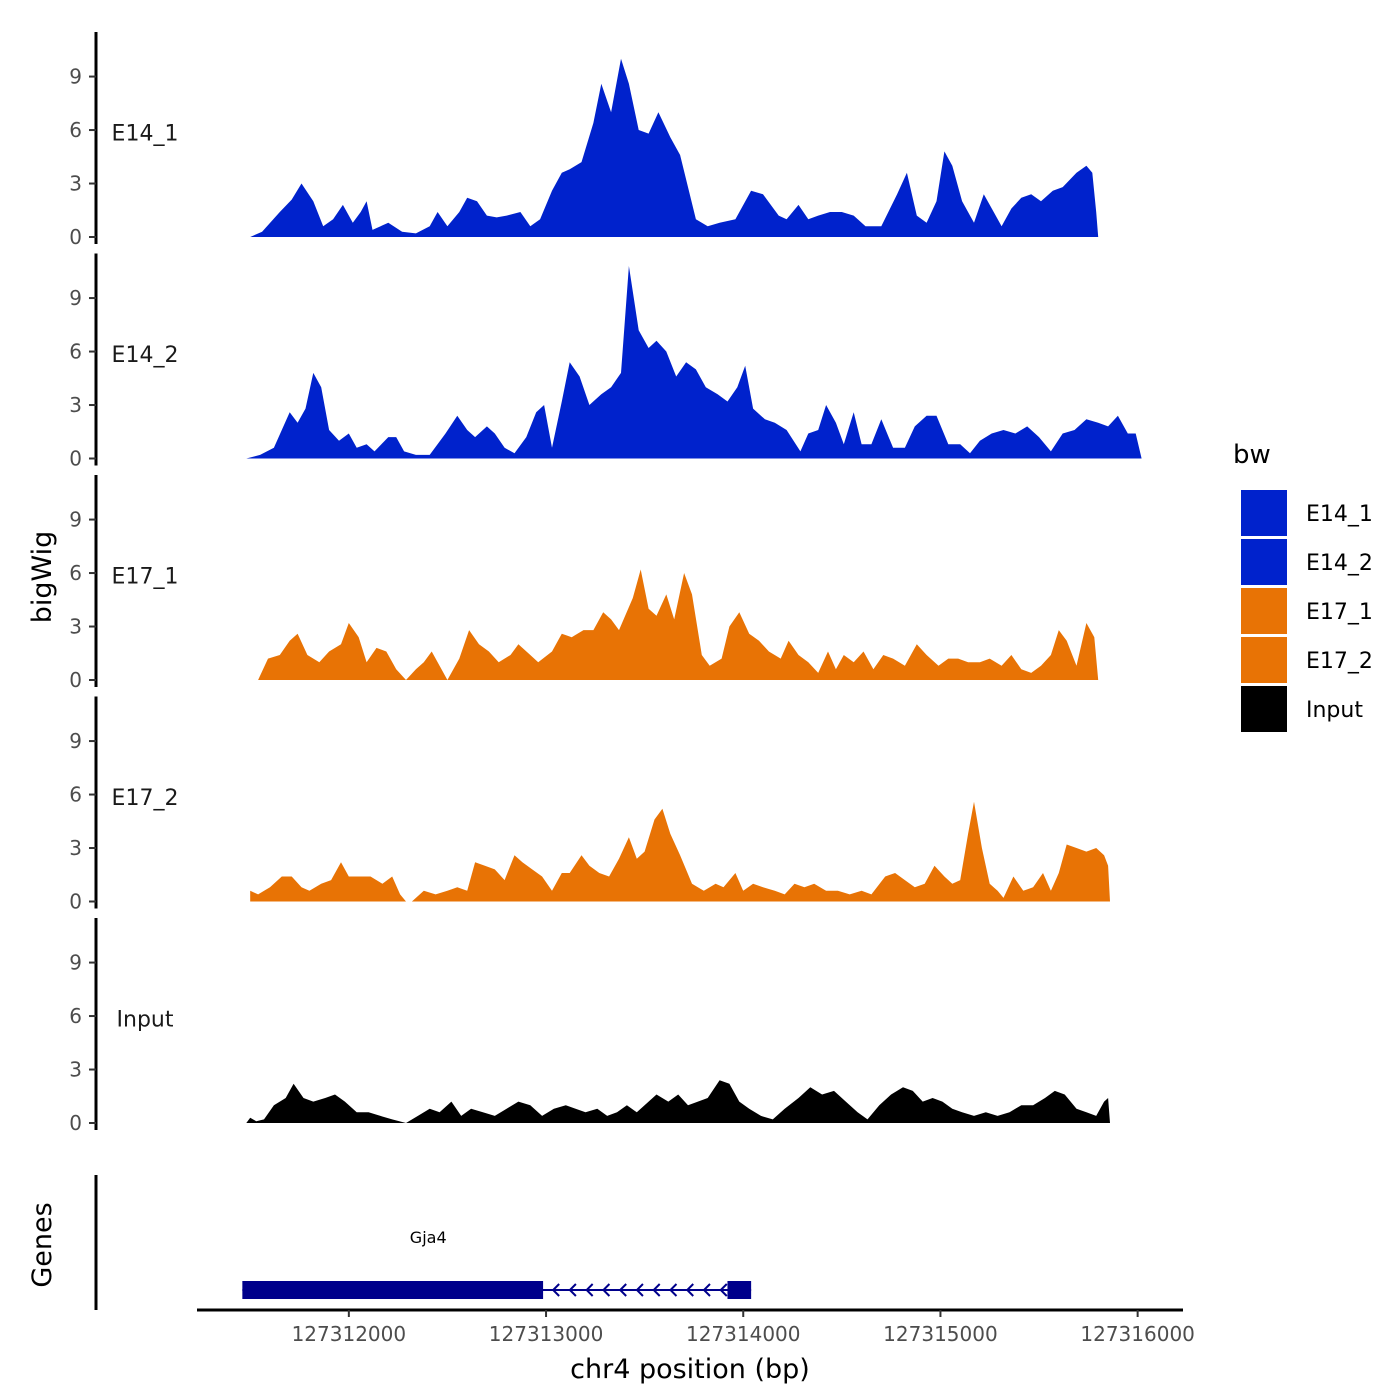  I want to click on track-panel-input: 0 3 6 9 Input, so click(590, 1026).